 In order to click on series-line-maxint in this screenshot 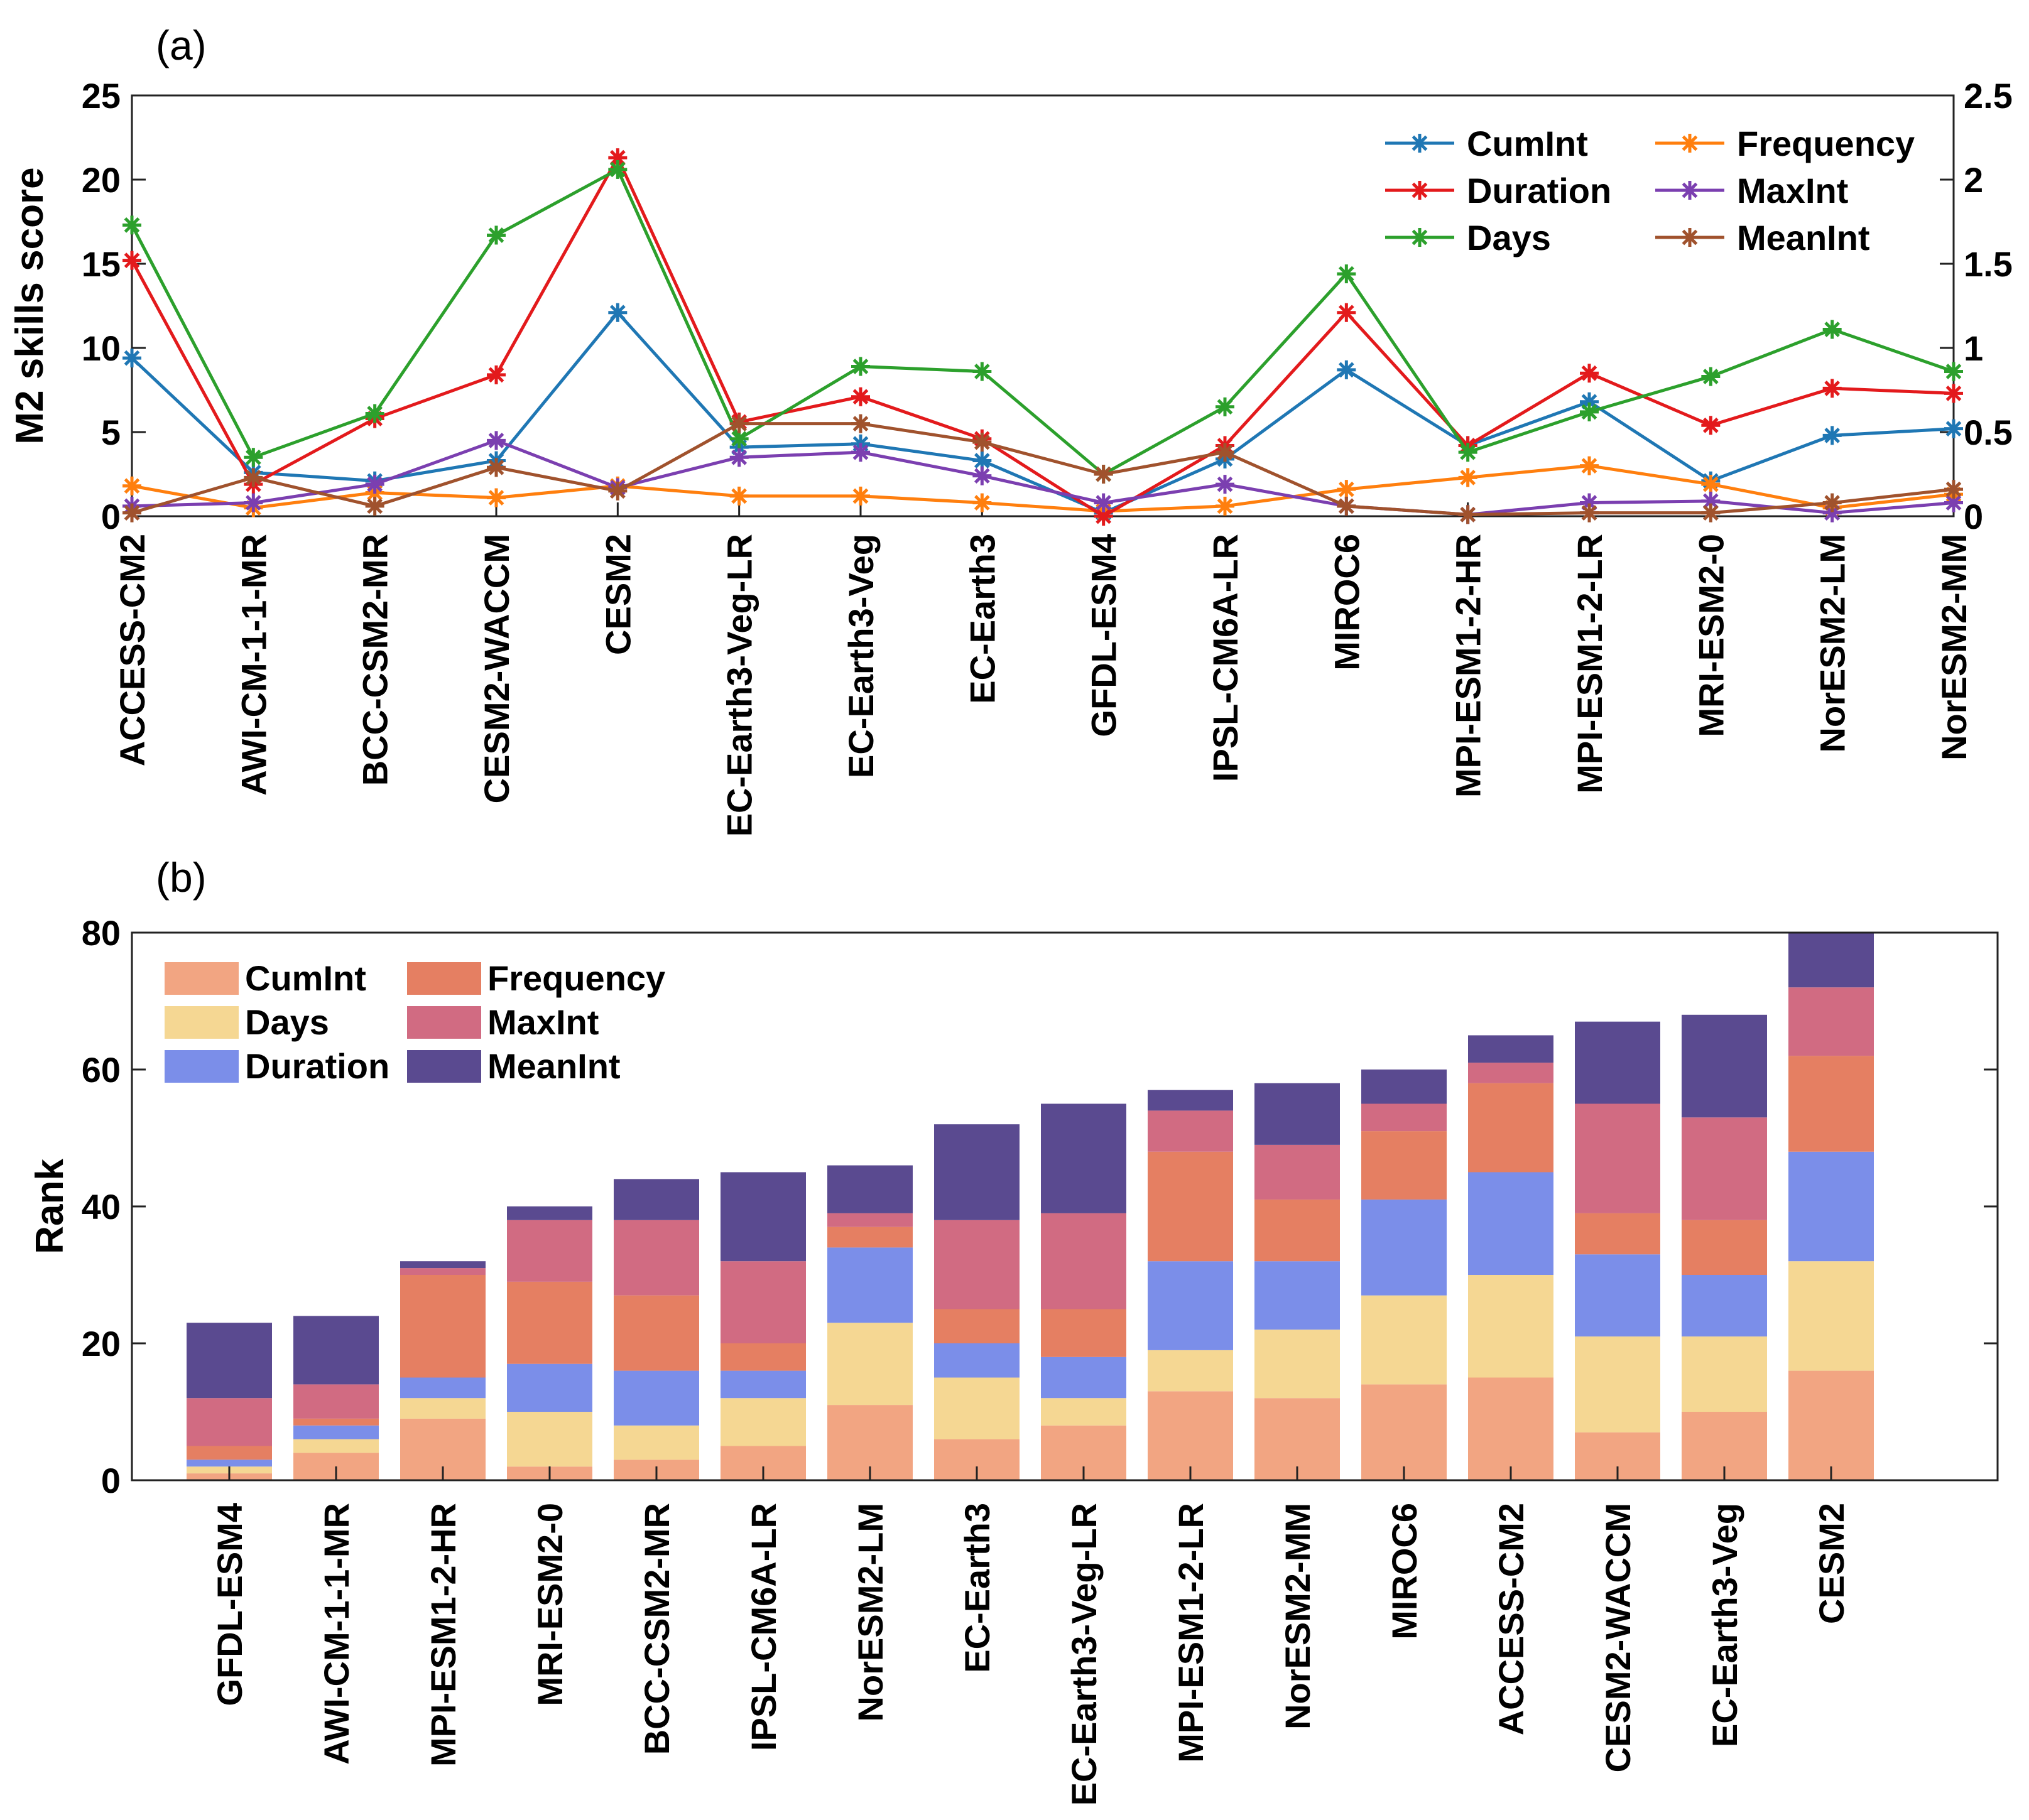, I will do `click(1042, 477)`.